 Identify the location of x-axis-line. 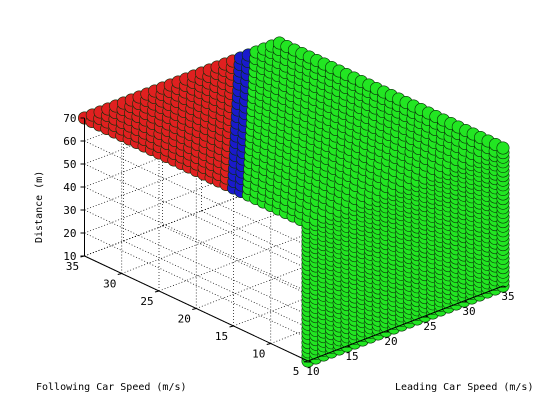
(405, 323).